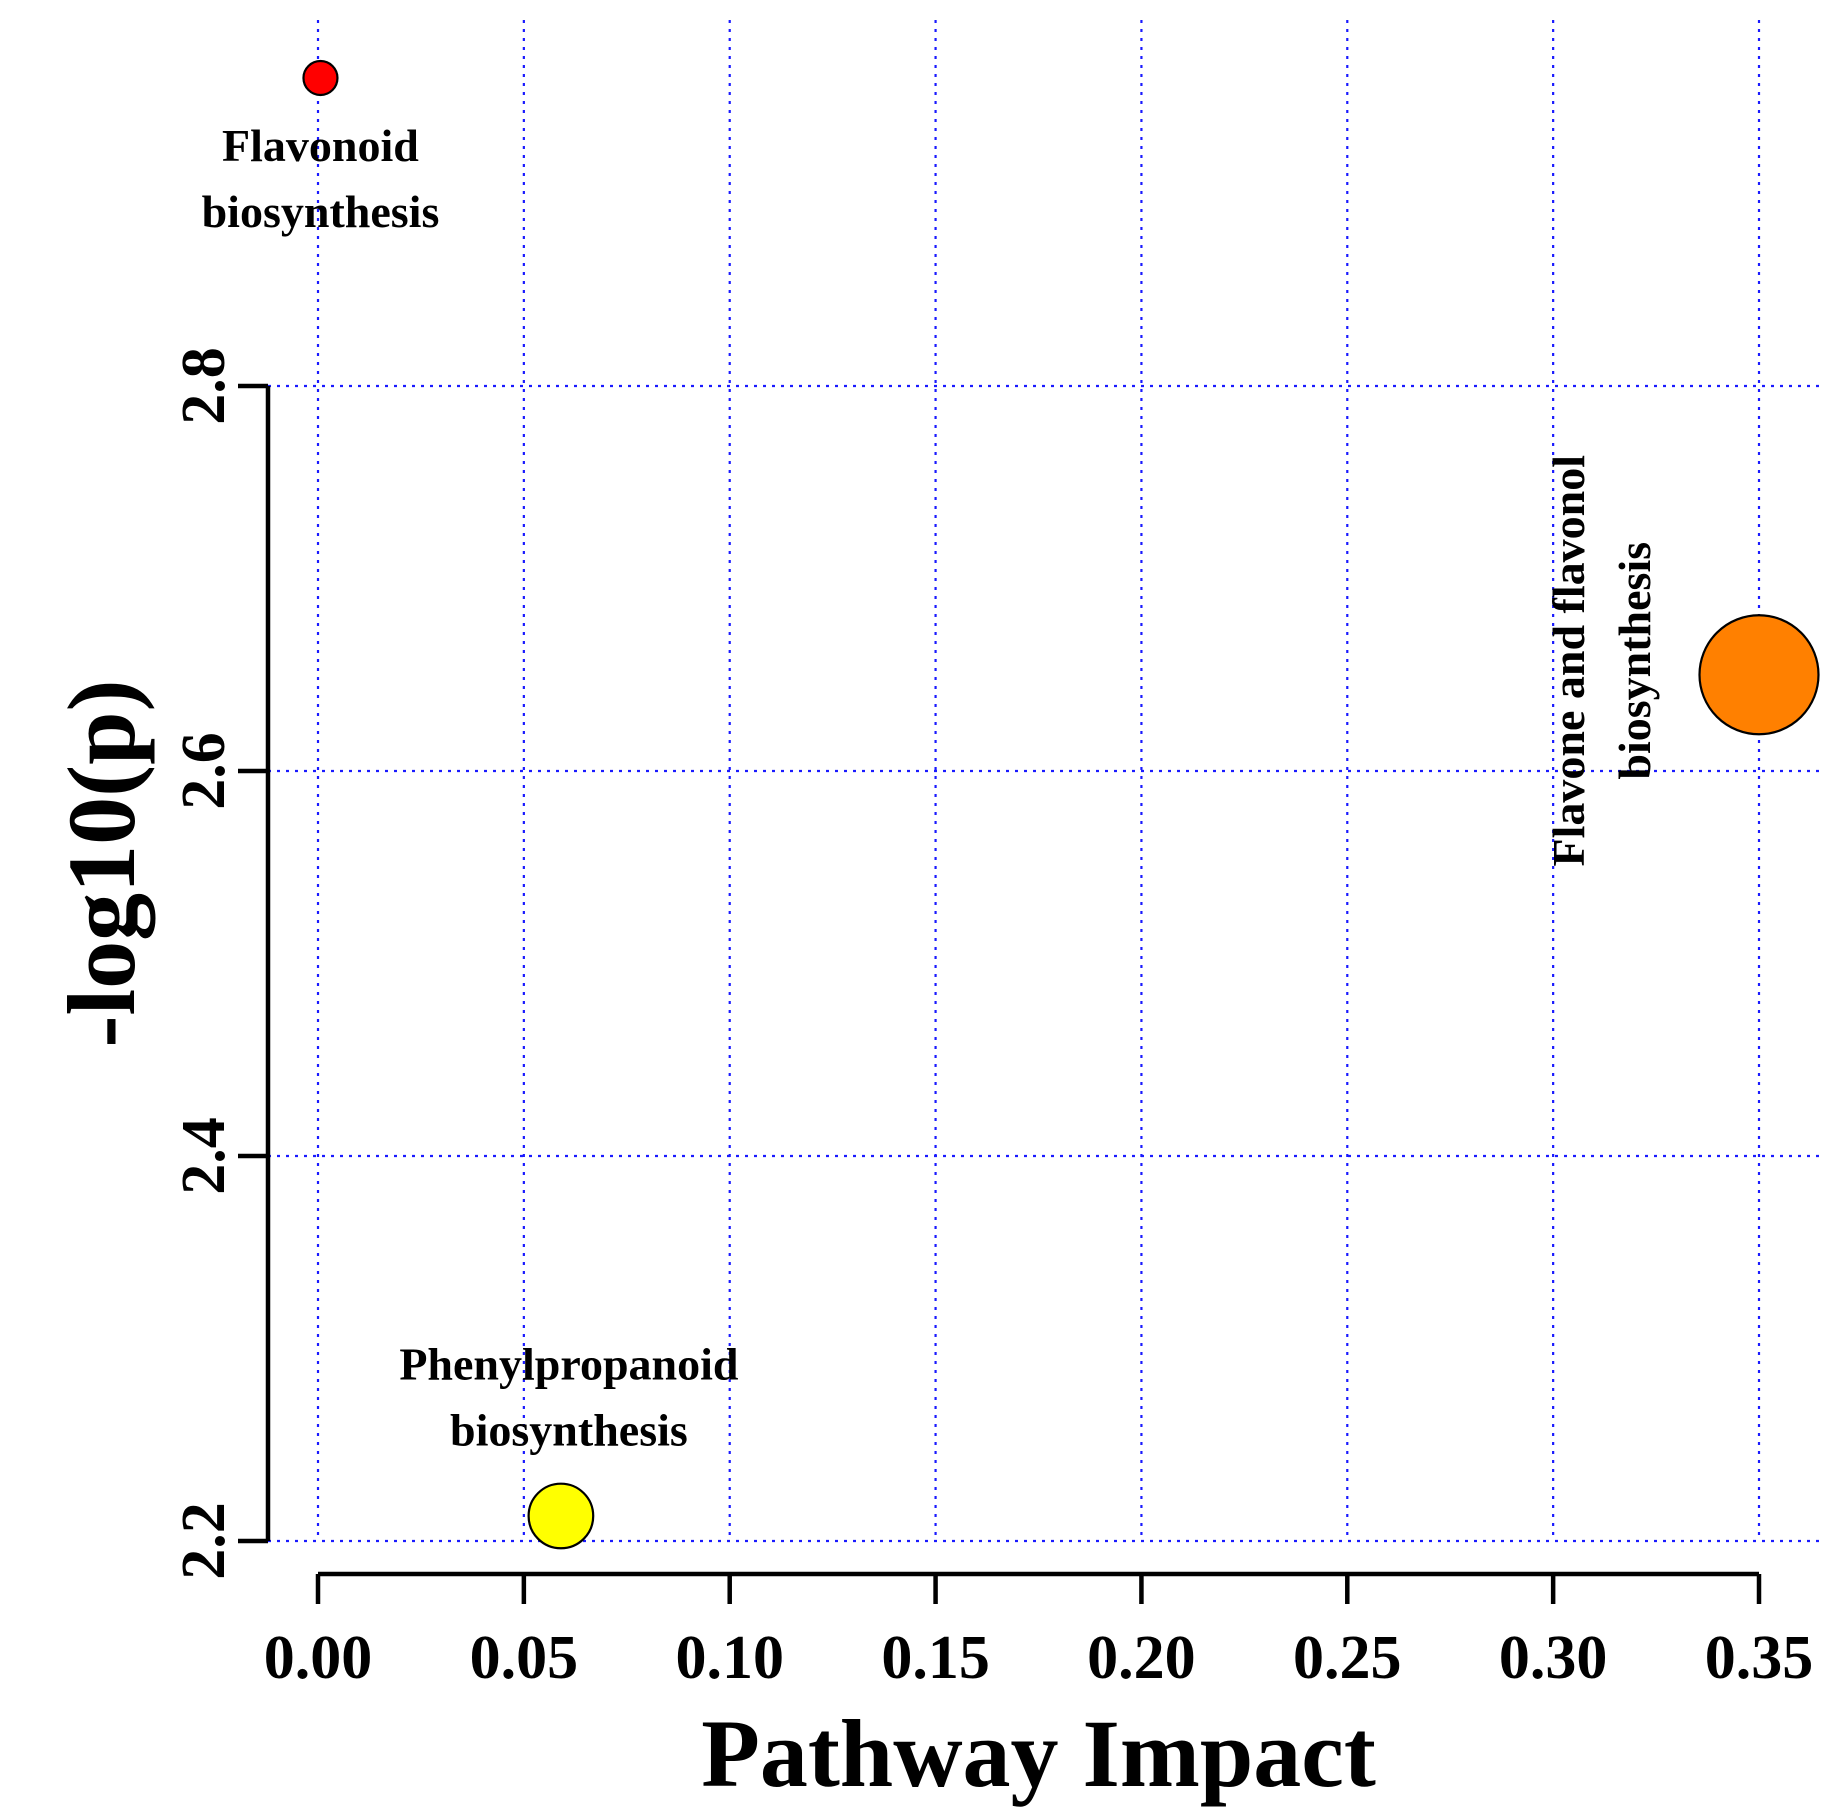 The height and width of the screenshot is (1816, 1844). What do you see at coordinates (1568, 661) in the screenshot?
I see `point-label-flavone-and-flavonol-biosynthesis-line-1: Flavone and flavonol` at bounding box center [1568, 661].